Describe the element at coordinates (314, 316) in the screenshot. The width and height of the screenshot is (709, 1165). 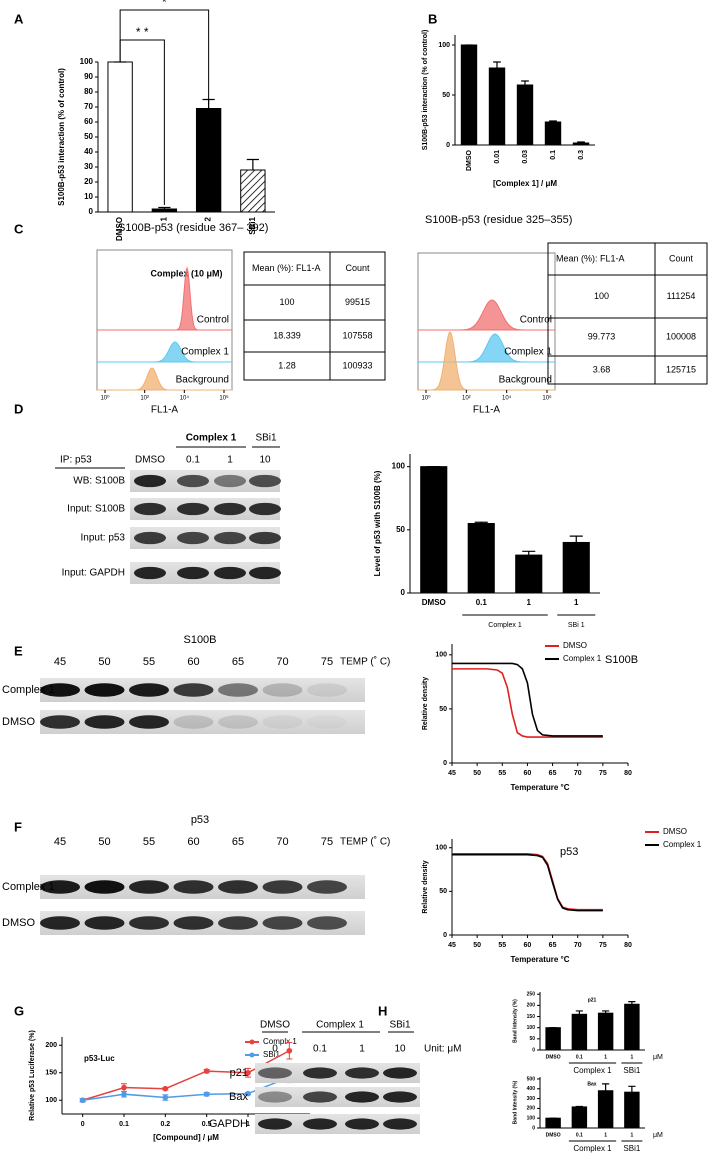
I see `table-frame` at that location.